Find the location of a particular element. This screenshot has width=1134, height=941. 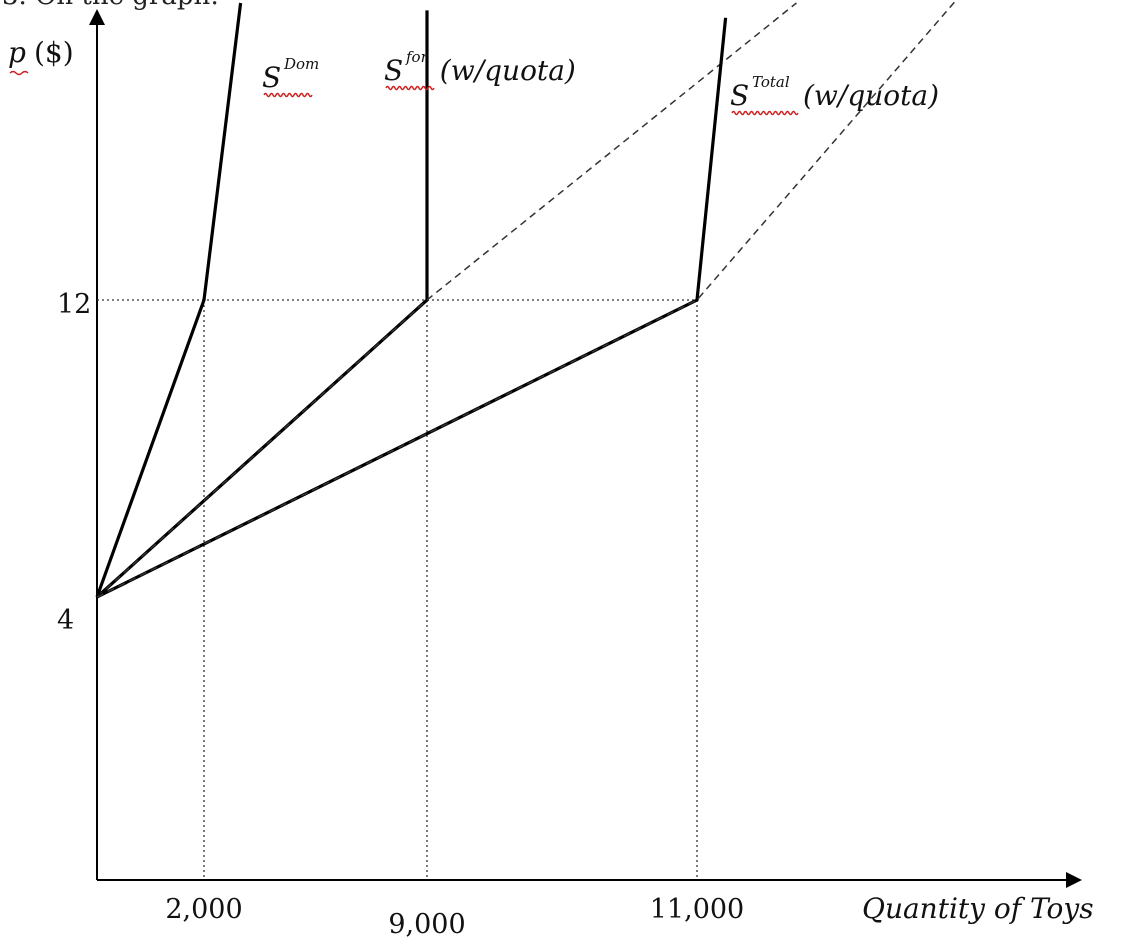

y-tick-labels: 12 4 is located at coordinates (74, 462).